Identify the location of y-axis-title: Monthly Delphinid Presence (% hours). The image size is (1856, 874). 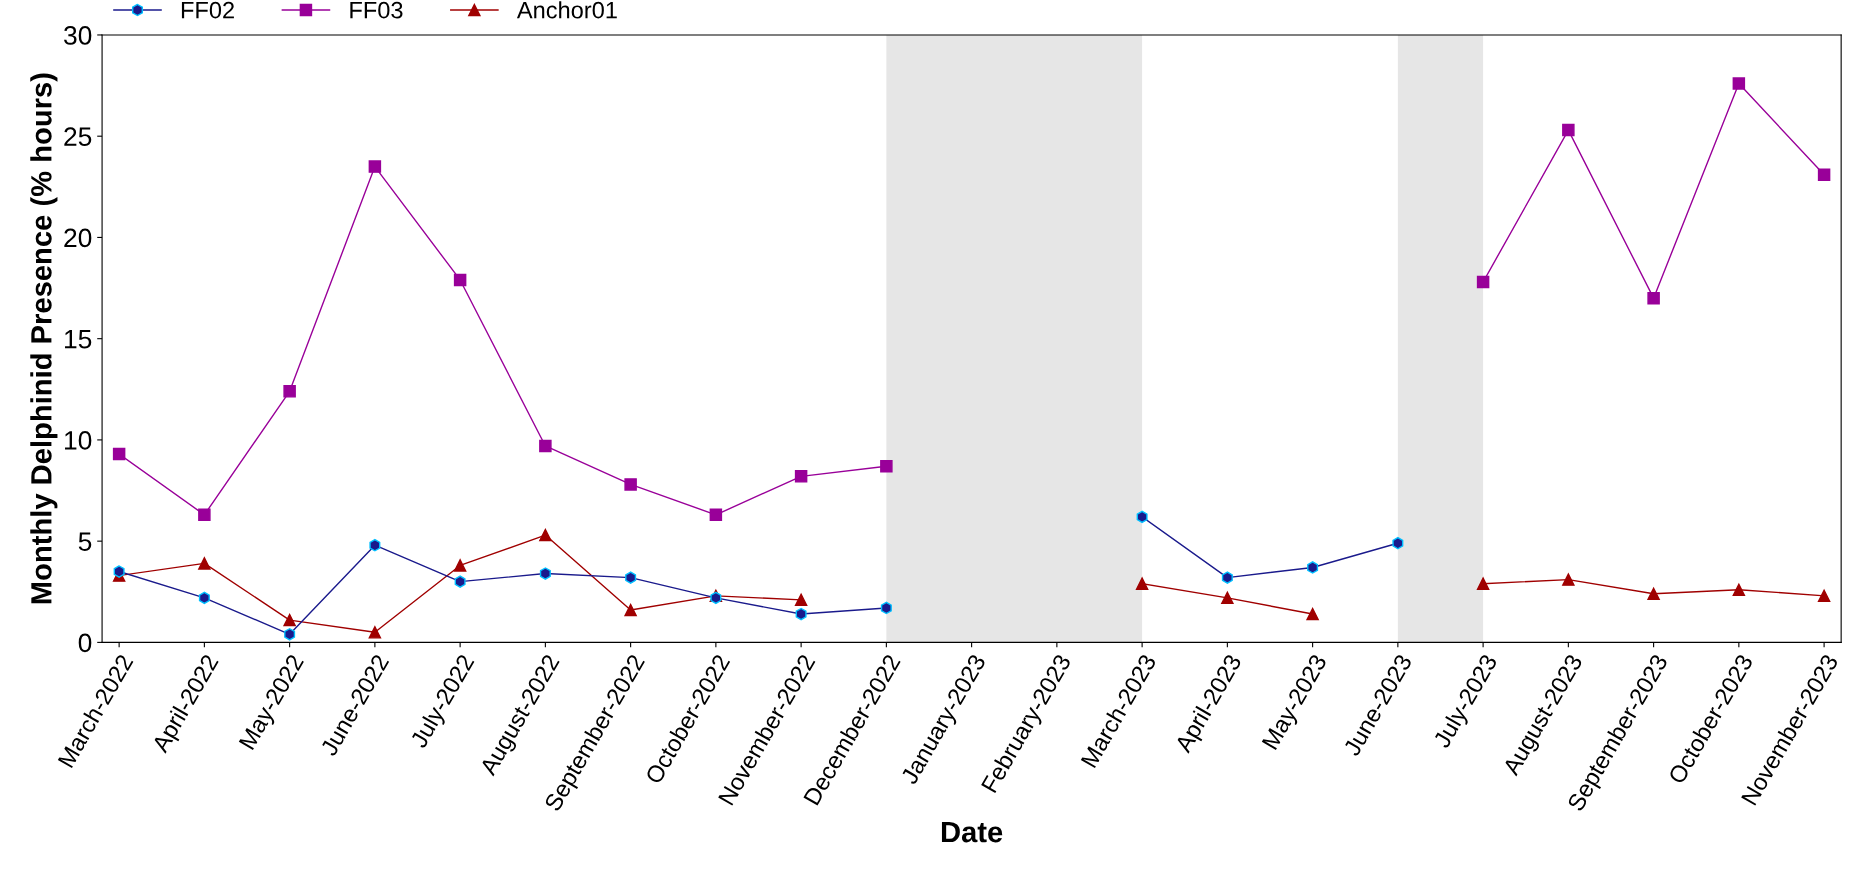
(44, 338).